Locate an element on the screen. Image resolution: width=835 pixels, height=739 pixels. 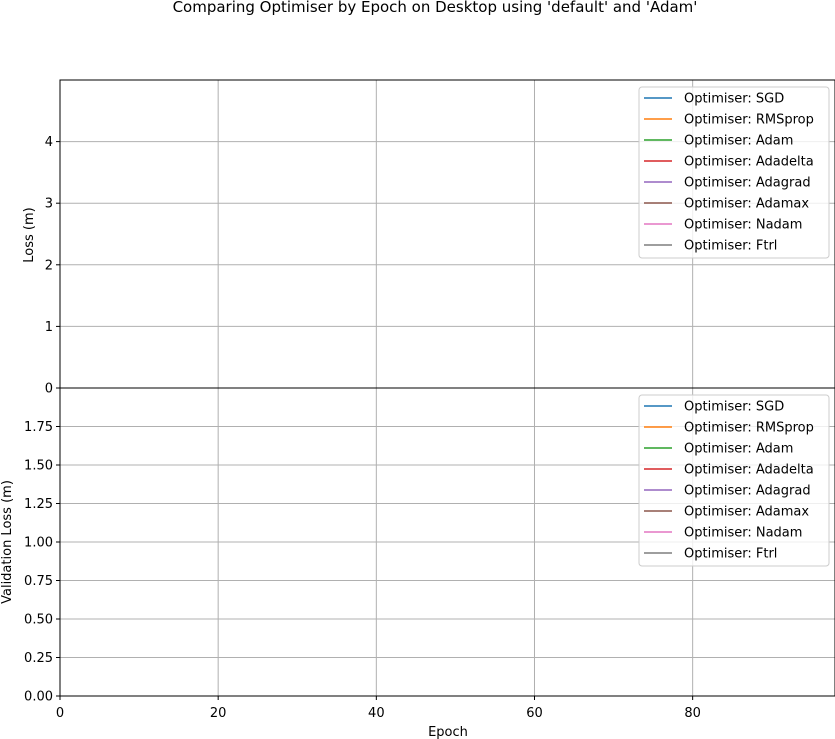
x-tick-label: 60 is located at coordinates (534, 713).